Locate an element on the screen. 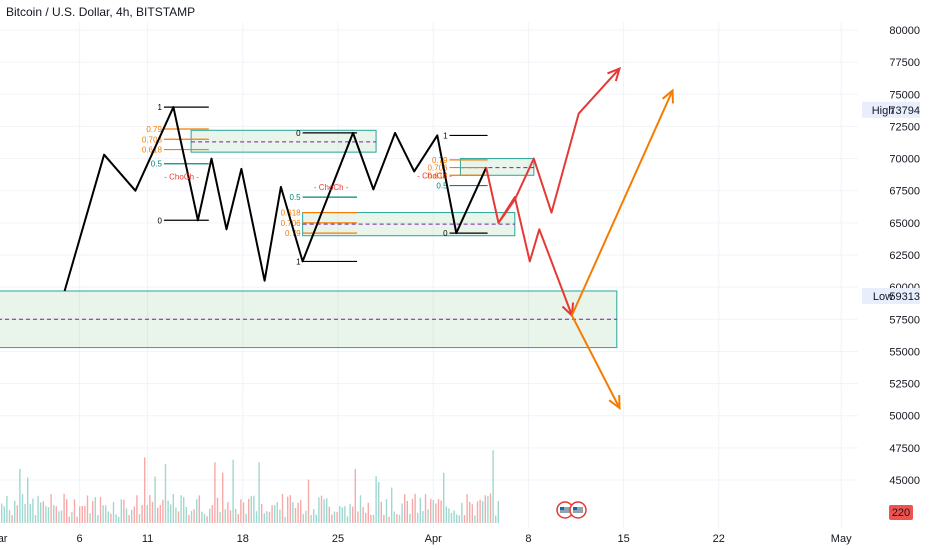 The image size is (932, 550). icon-layer is located at coordinates (571, 510).